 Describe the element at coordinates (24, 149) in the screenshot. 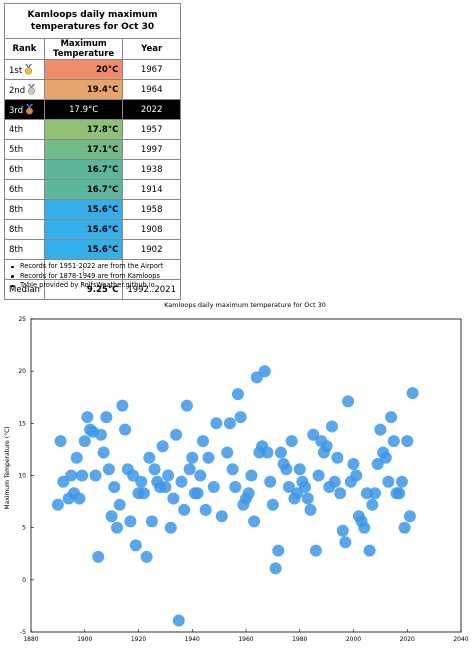

I see `rank-cell: 5th` at that location.